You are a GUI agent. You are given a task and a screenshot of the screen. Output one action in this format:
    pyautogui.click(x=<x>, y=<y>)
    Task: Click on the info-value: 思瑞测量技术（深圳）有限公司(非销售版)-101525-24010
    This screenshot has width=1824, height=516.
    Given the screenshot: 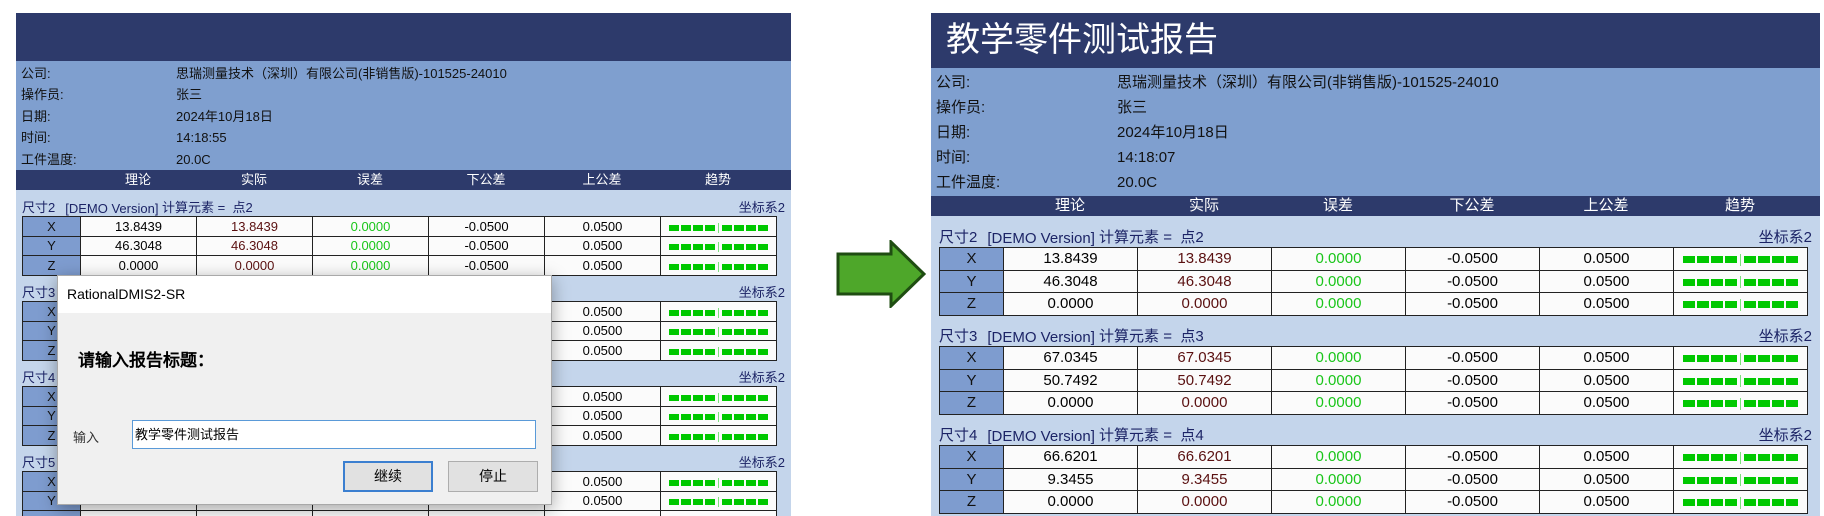 What is the action you would take?
    pyautogui.click(x=341, y=73)
    